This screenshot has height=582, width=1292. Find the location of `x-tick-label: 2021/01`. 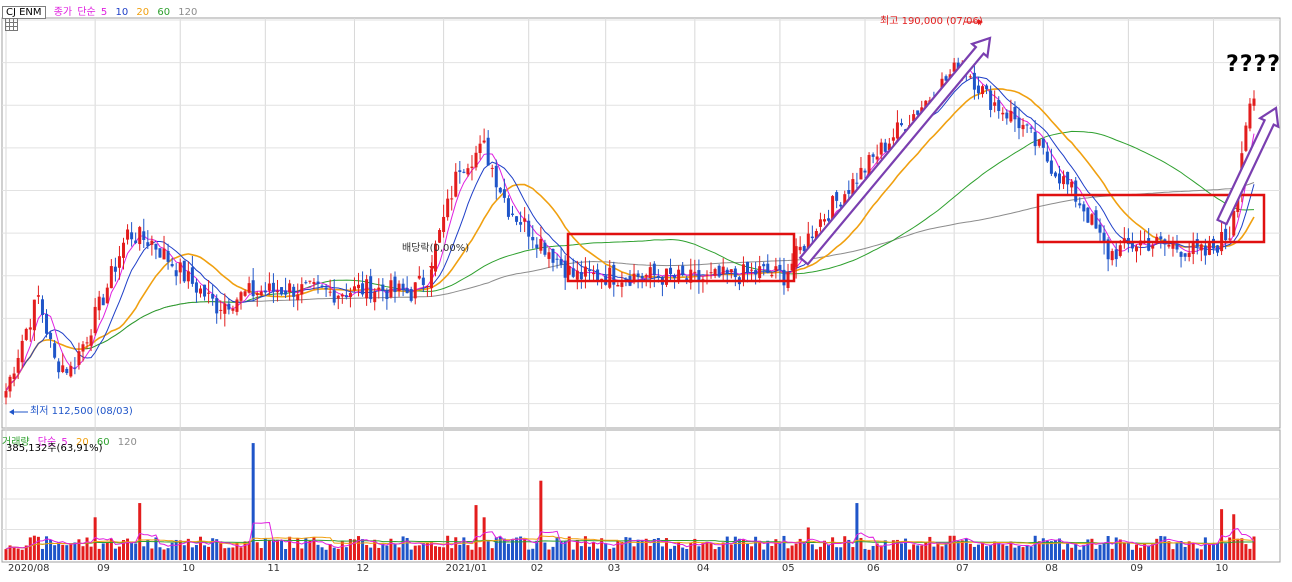

x-tick-label: 2021/01 is located at coordinates (466, 568).